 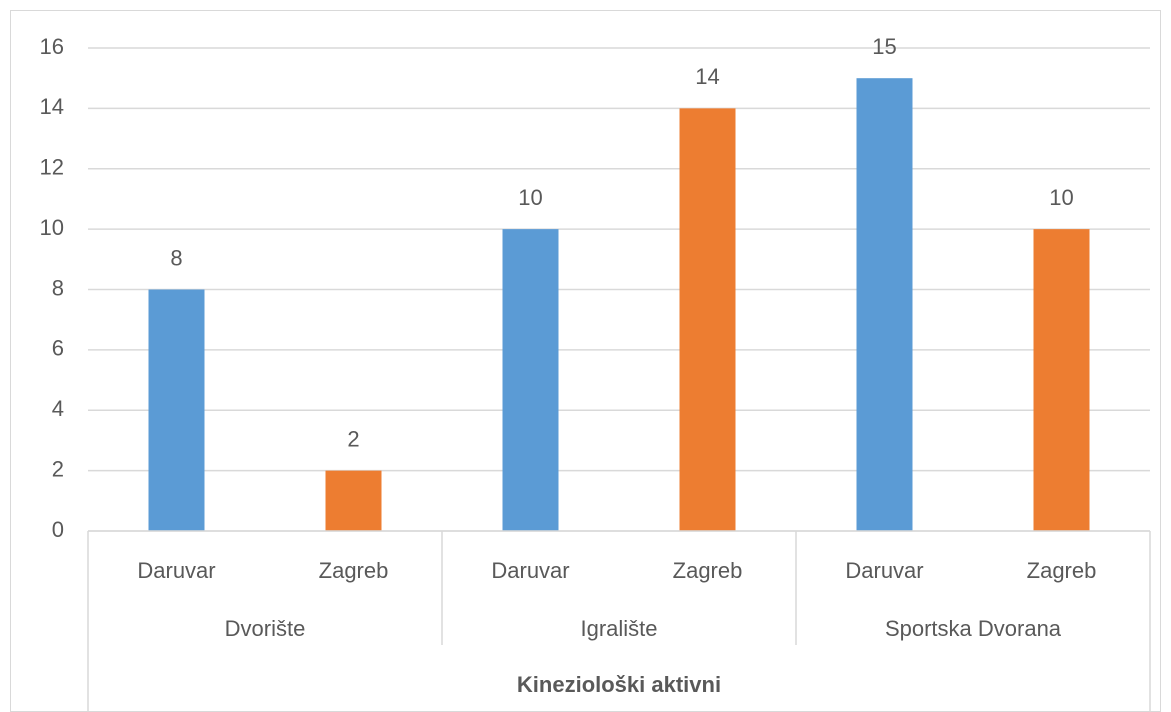 I want to click on y-tick-label: 4, so click(x=58, y=408).